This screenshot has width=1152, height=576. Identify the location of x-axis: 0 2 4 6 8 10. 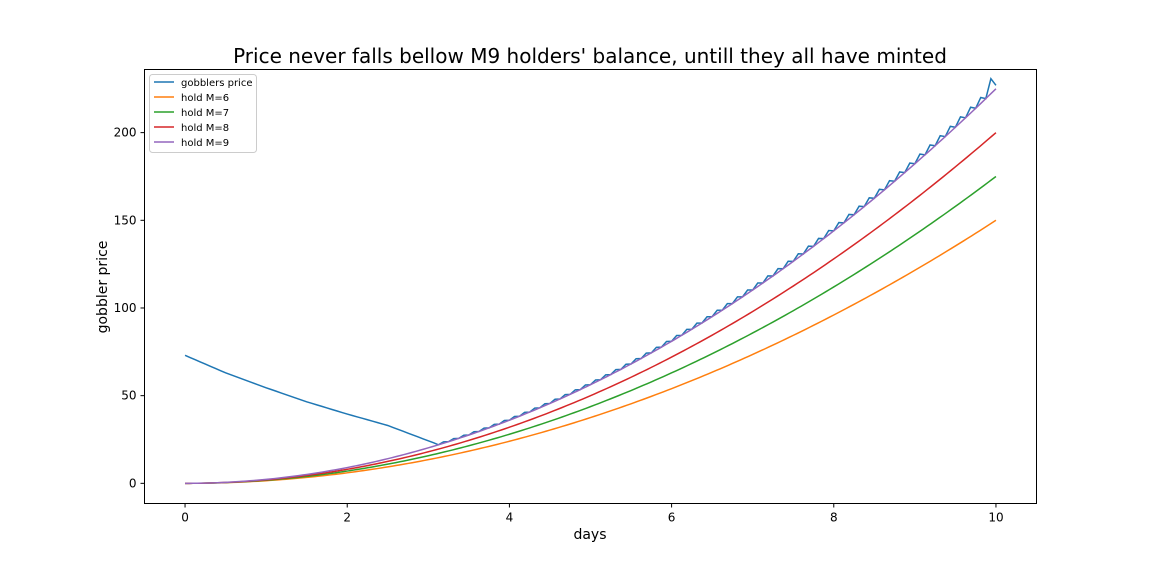
(592, 514).